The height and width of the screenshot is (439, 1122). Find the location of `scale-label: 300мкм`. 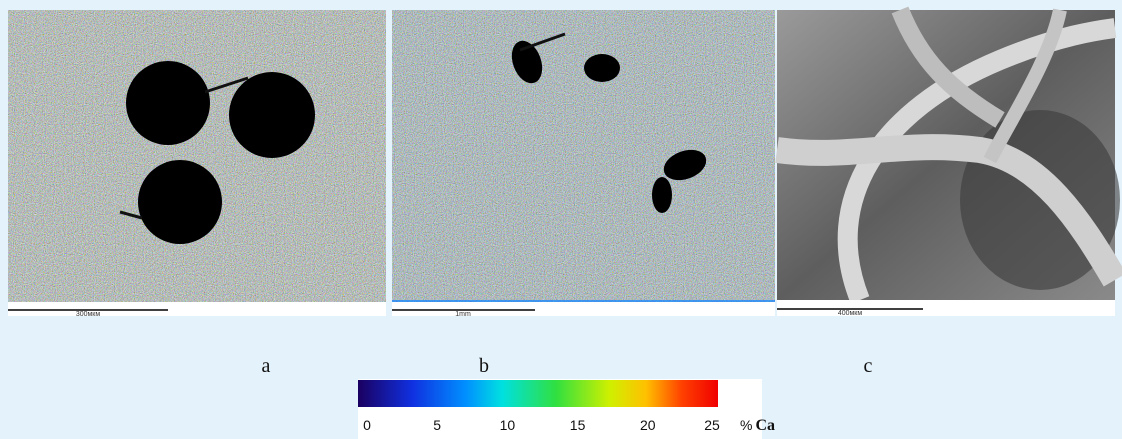

scale-label: 300мкм is located at coordinates (88, 314).